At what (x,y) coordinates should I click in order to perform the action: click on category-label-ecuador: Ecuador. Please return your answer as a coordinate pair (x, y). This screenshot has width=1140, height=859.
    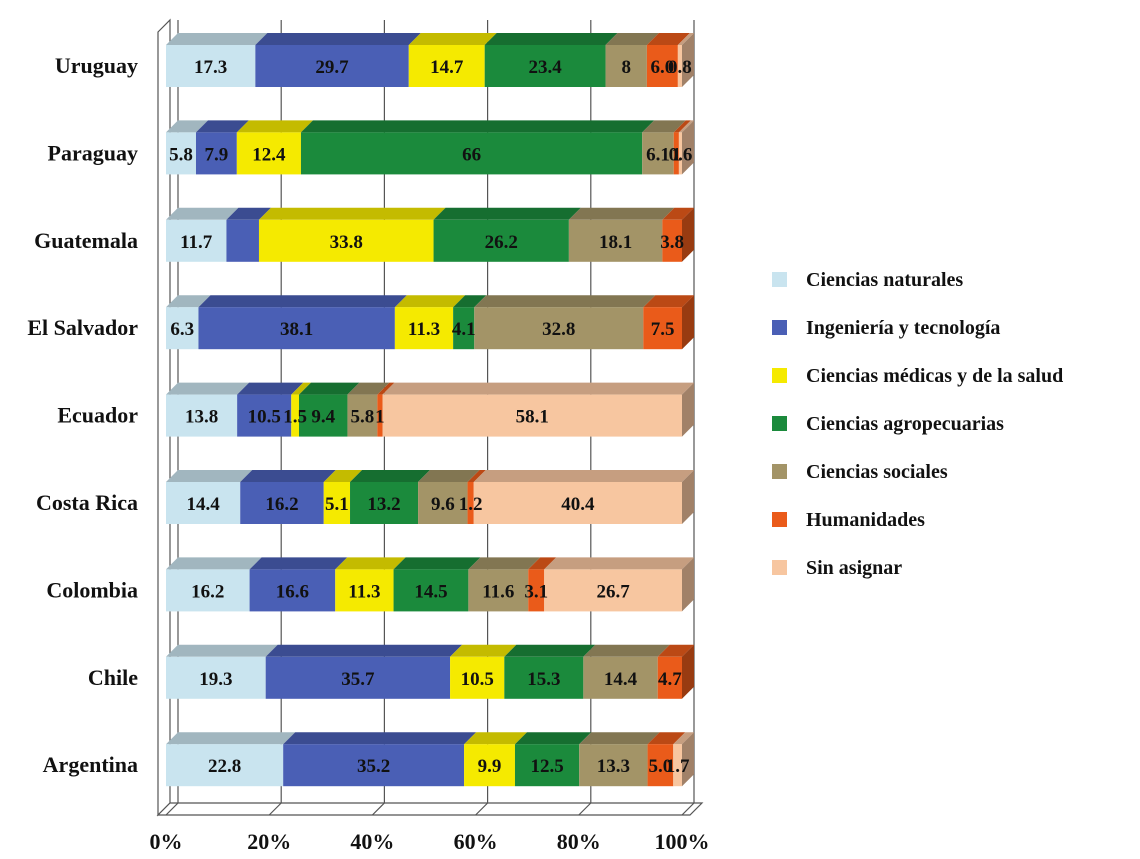
    Looking at the image, I should click on (97, 415).